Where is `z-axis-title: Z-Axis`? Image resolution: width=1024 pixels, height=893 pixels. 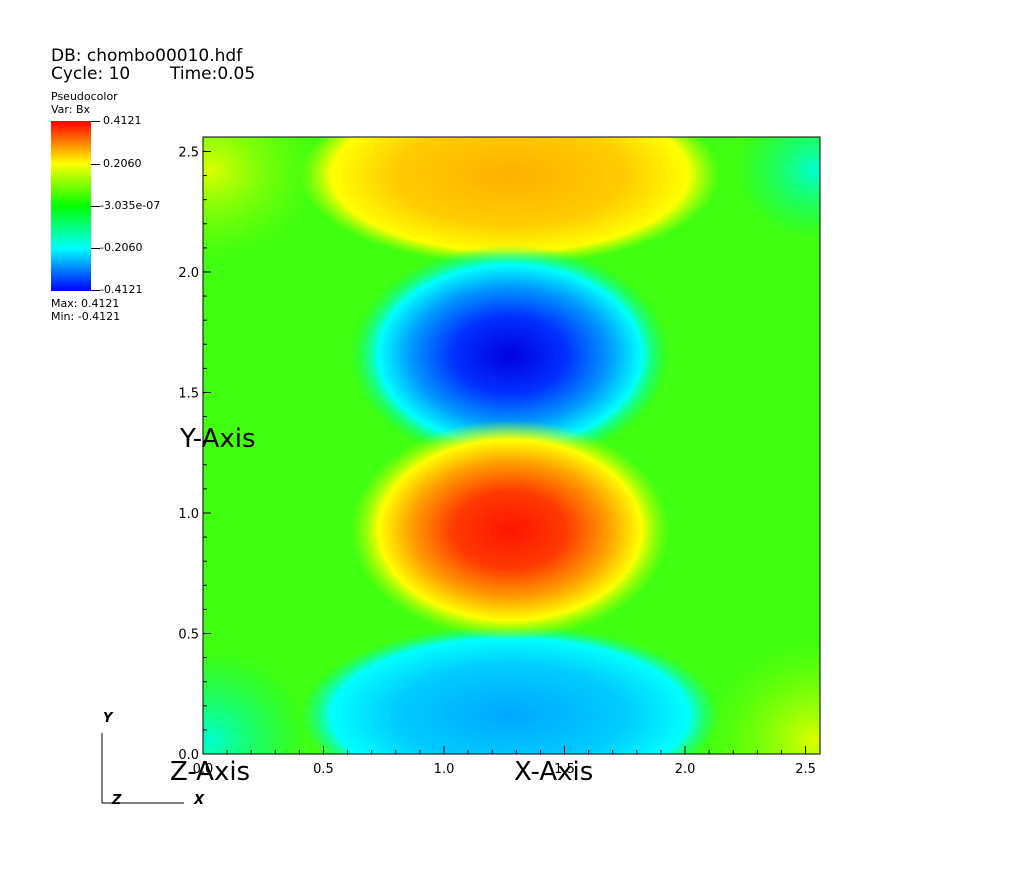
z-axis-title: Z-Axis is located at coordinates (210, 772).